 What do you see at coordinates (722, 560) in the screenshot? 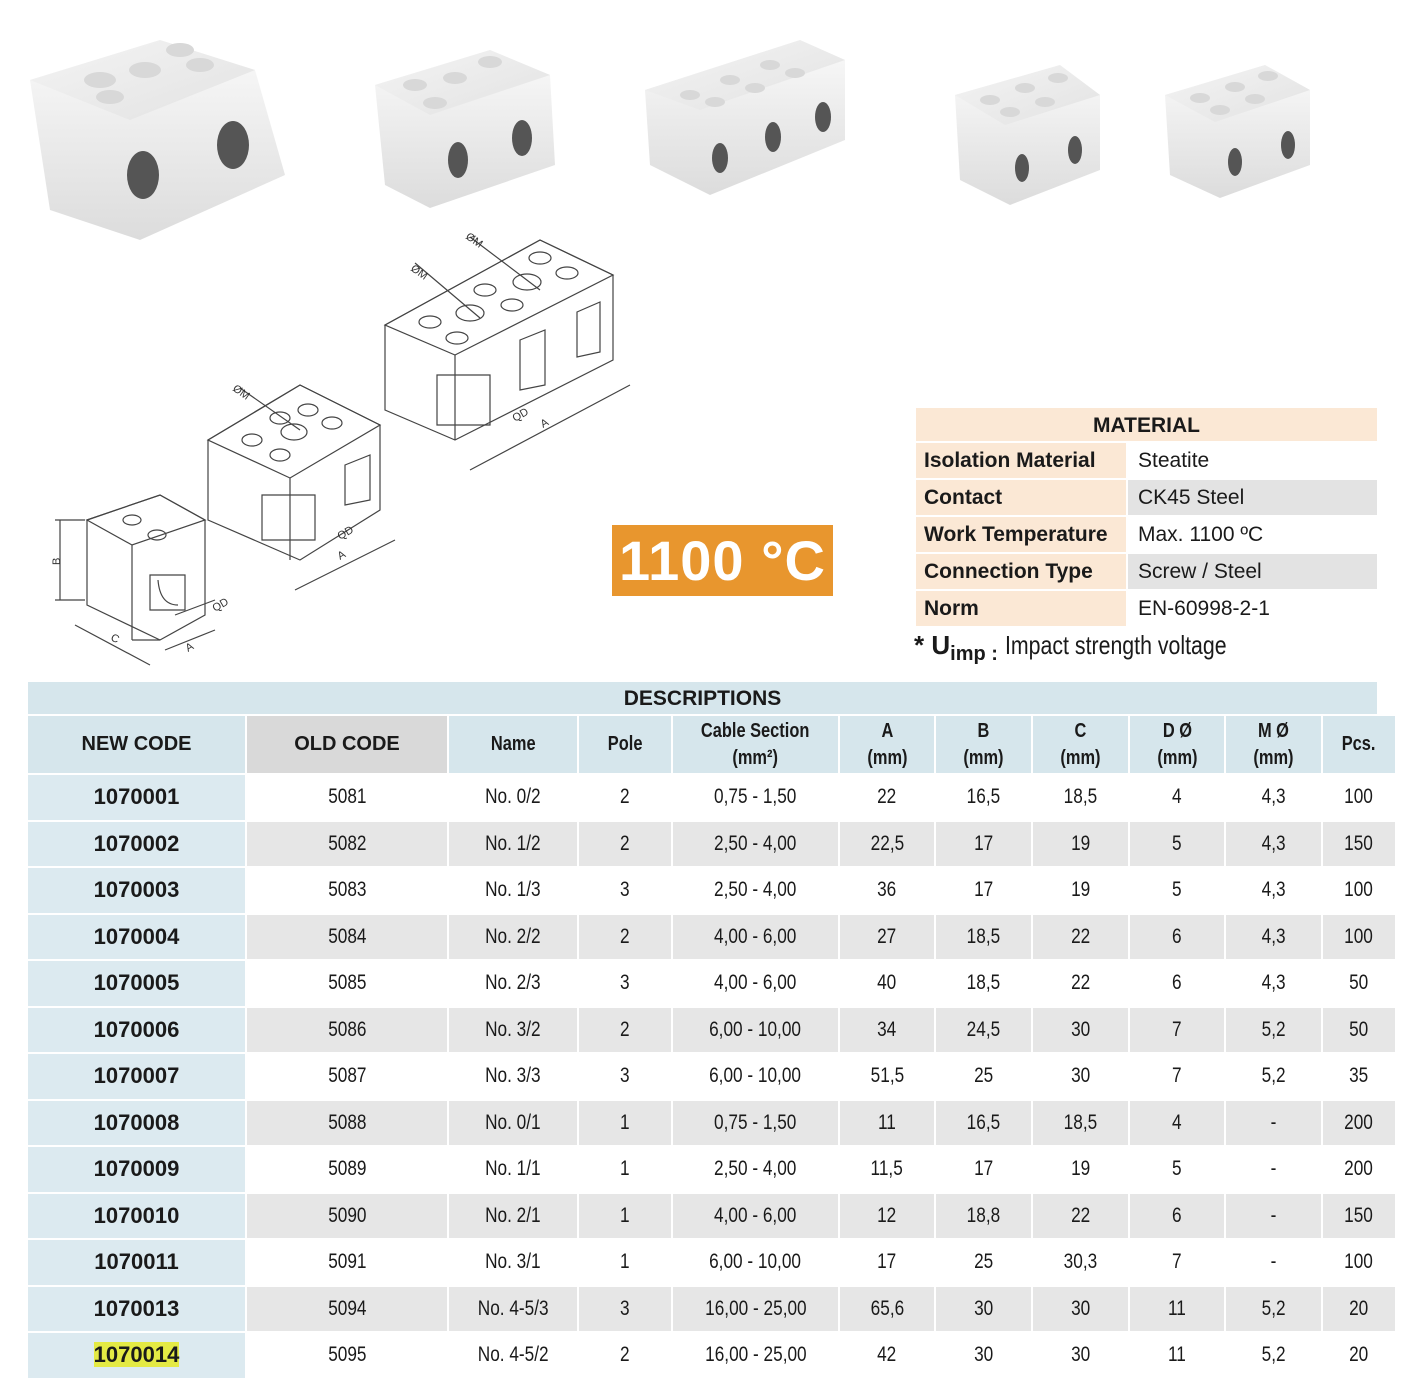
I see `temperature-badge: 1100 °C` at bounding box center [722, 560].